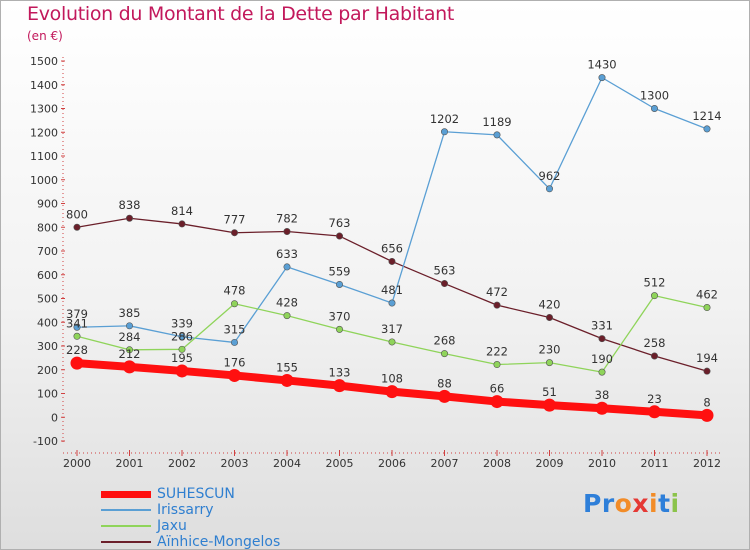  I want to click on data-label-a-nhice-mongelos: 656, so click(392, 248).